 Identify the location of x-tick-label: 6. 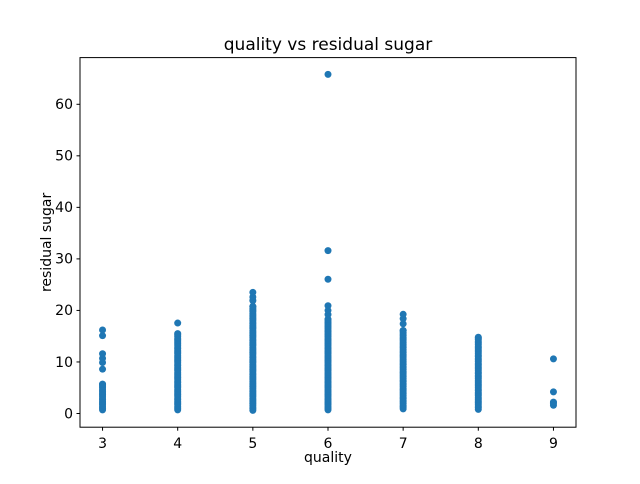
(328, 444).